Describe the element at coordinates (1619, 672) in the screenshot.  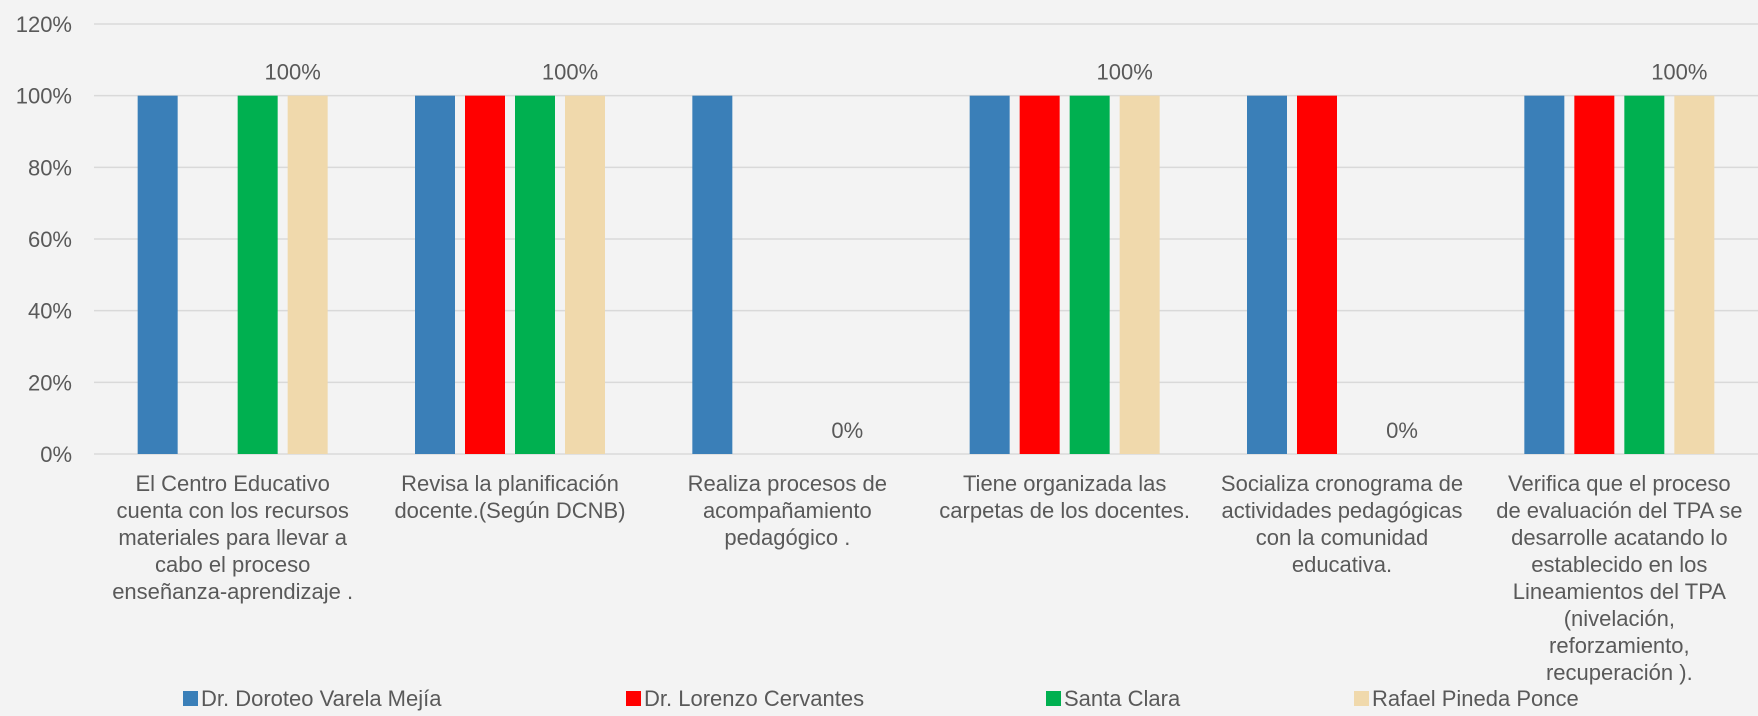
I see `x-tick-label: recuperación ).` at that location.